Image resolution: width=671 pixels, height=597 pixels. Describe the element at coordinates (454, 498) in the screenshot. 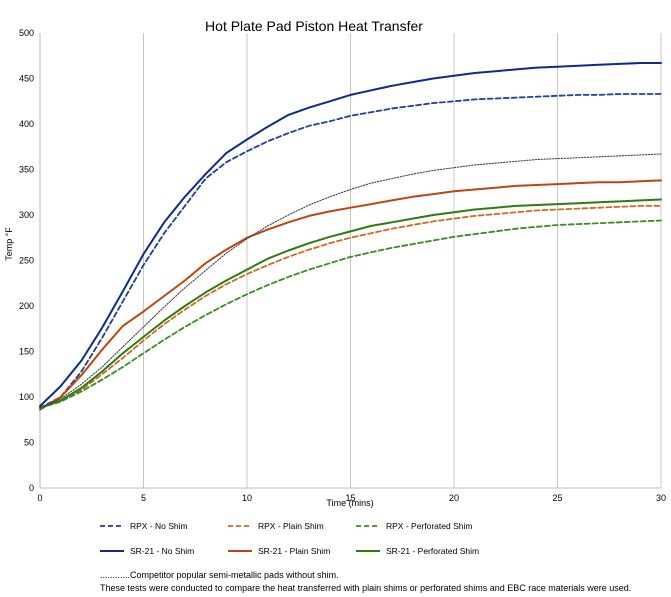

I see `x-tick-label: 20` at that location.